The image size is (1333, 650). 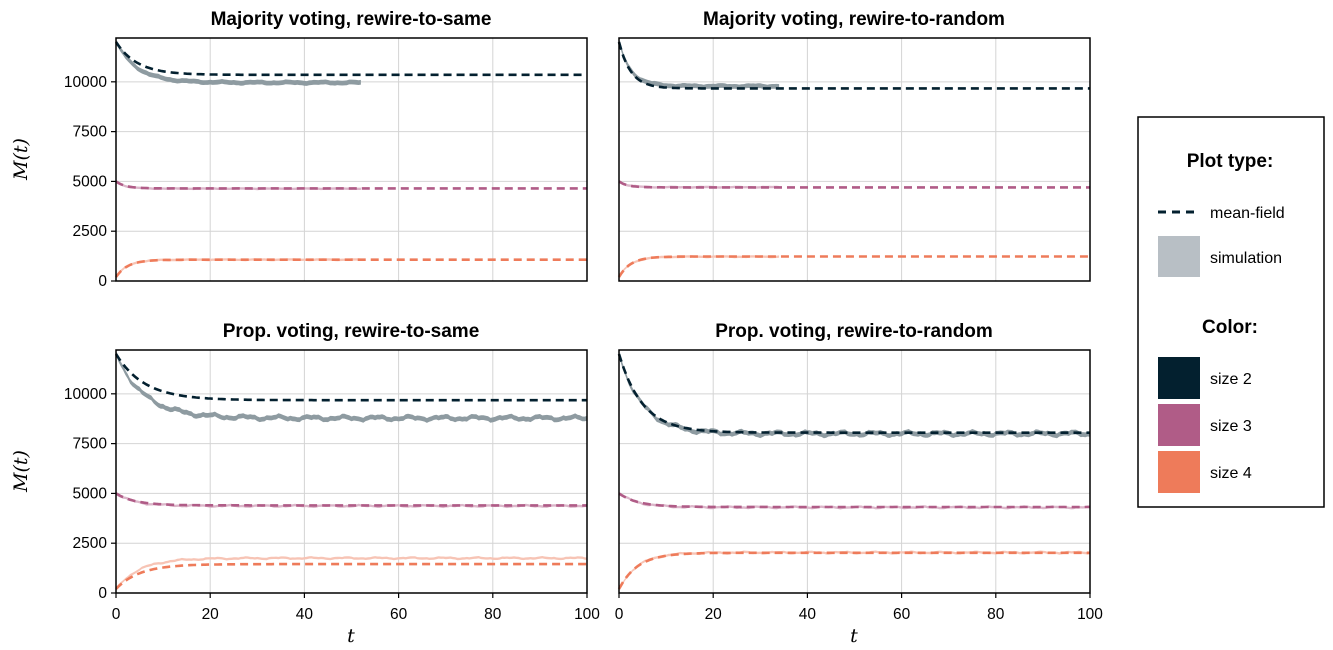 I want to click on legend-frame, so click(x=1231, y=312).